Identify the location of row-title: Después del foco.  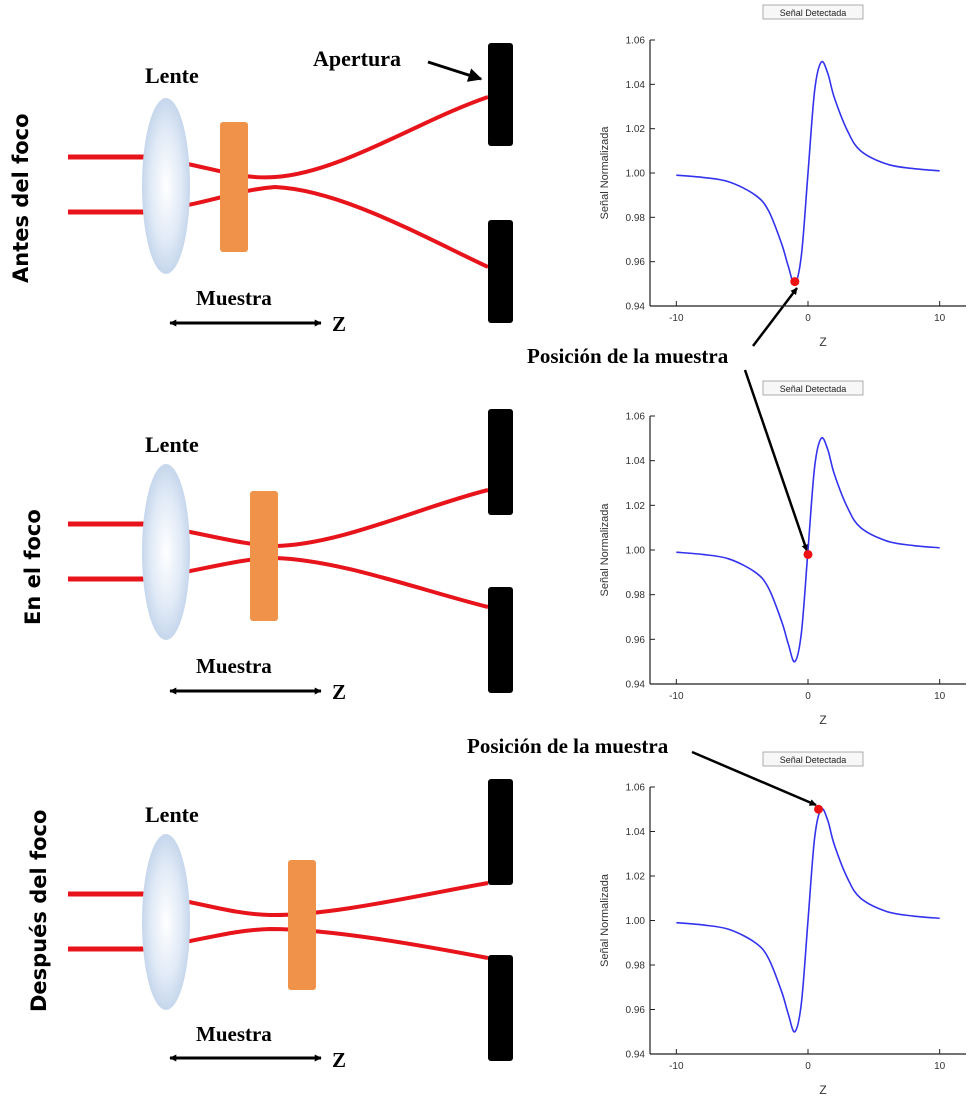
(39, 911).